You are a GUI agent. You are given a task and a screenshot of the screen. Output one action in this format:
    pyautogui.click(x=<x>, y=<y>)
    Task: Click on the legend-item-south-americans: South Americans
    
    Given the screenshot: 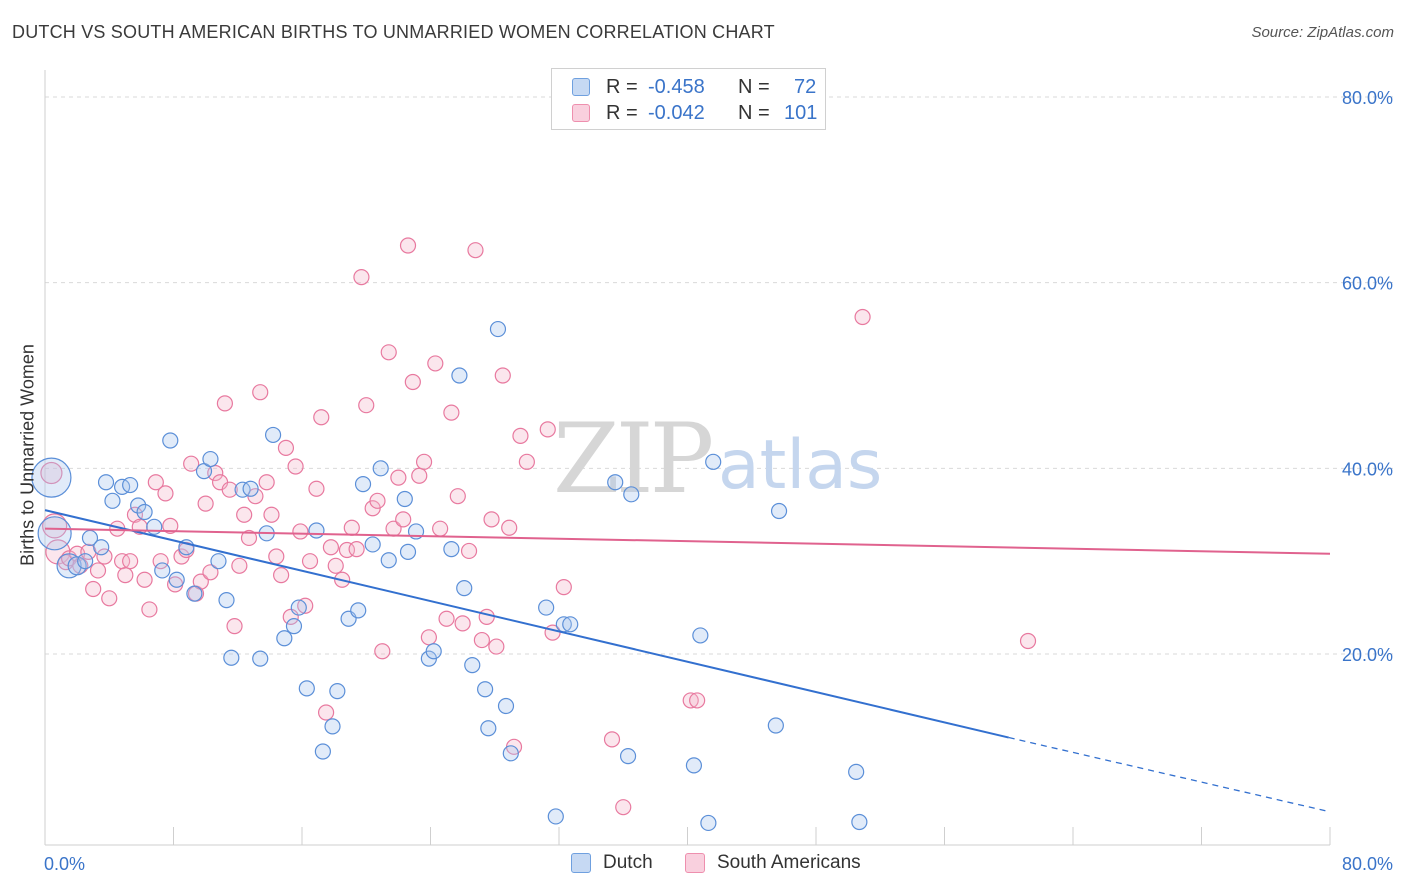 What is the action you would take?
    pyautogui.click(x=773, y=863)
    